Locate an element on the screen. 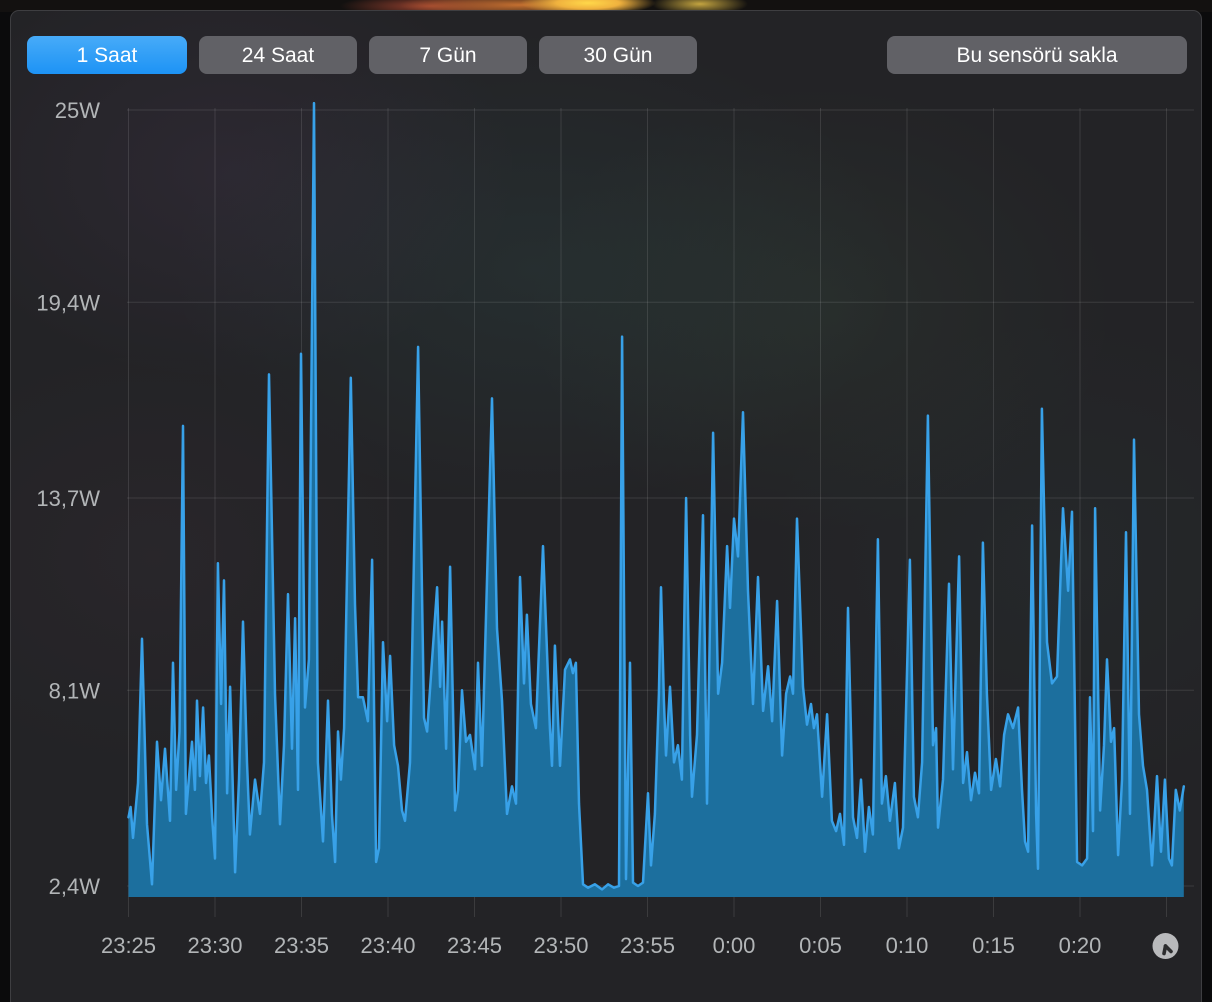 Image resolution: width=1212 pixels, height=1002 pixels. x-axis-label: 0:10 is located at coordinates (907, 945).